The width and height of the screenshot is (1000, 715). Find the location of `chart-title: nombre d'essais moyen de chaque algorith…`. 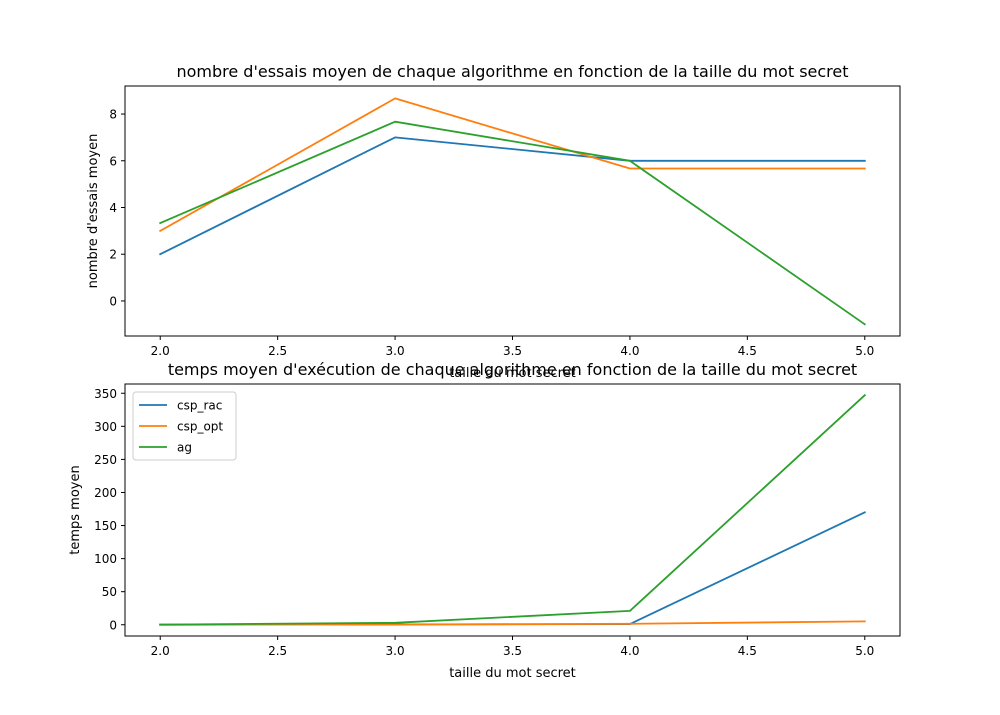

chart-title: nombre d'essais moyen de chaque algorith… is located at coordinates (512, 71).